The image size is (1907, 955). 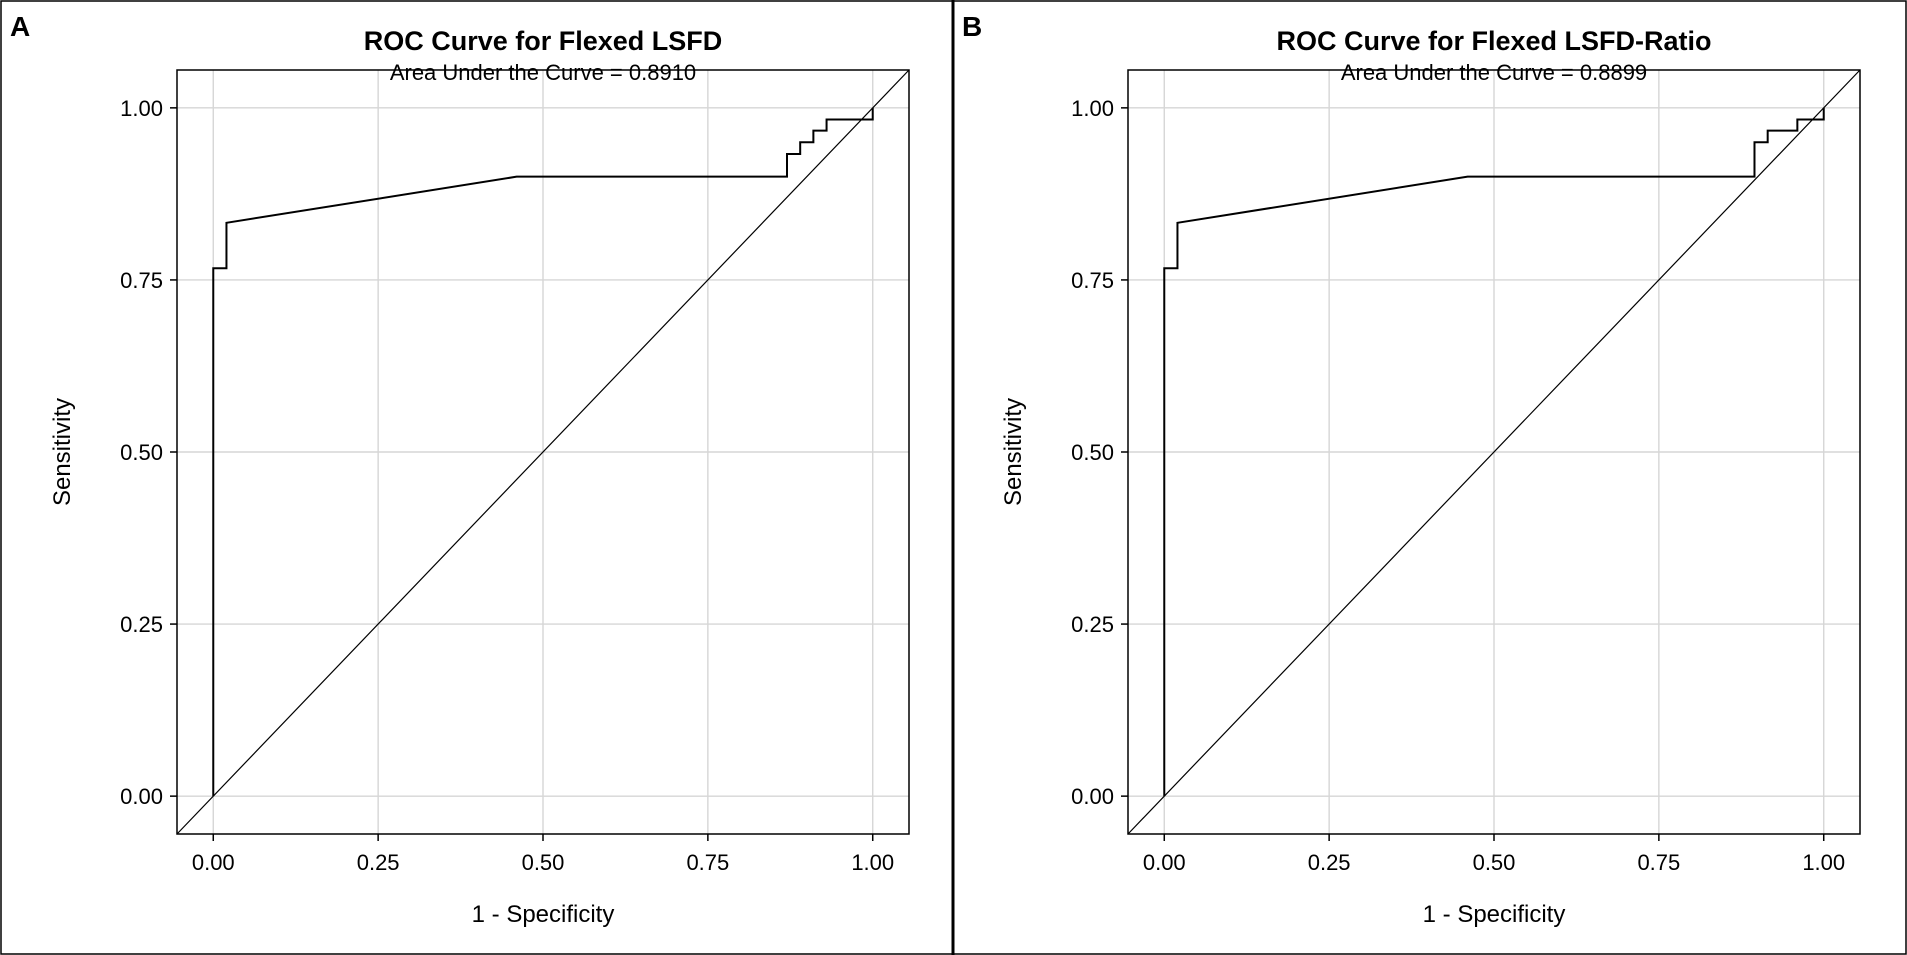 I want to click on chart-title: ROC Curve for Flexed LSFD, so click(x=543, y=41).